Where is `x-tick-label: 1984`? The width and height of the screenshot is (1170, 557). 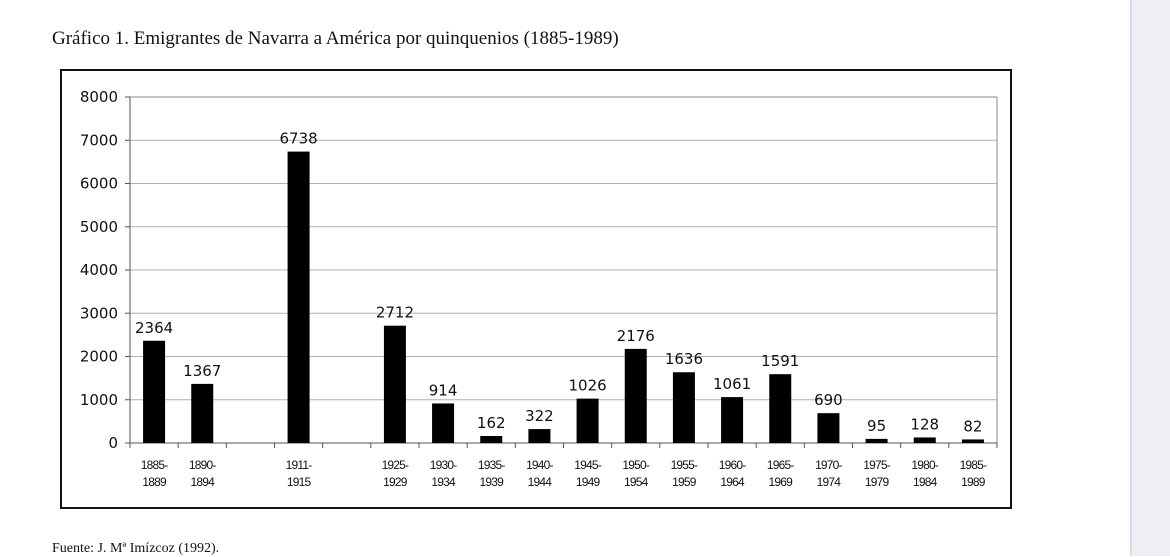
x-tick-label: 1984 is located at coordinates (925, 482).